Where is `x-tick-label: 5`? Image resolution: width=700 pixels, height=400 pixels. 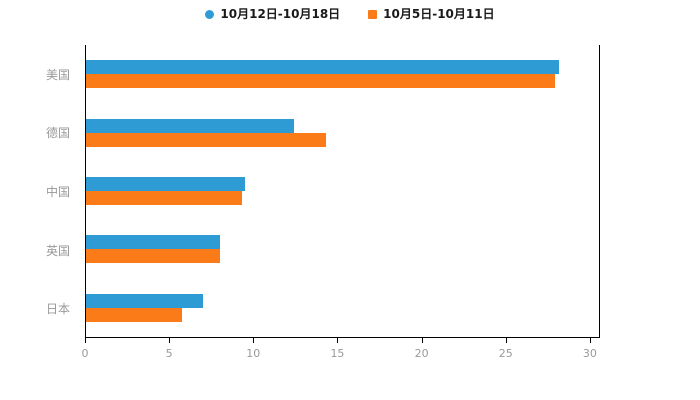 x-tick-label: 5 is located at coordinates (169, 353).